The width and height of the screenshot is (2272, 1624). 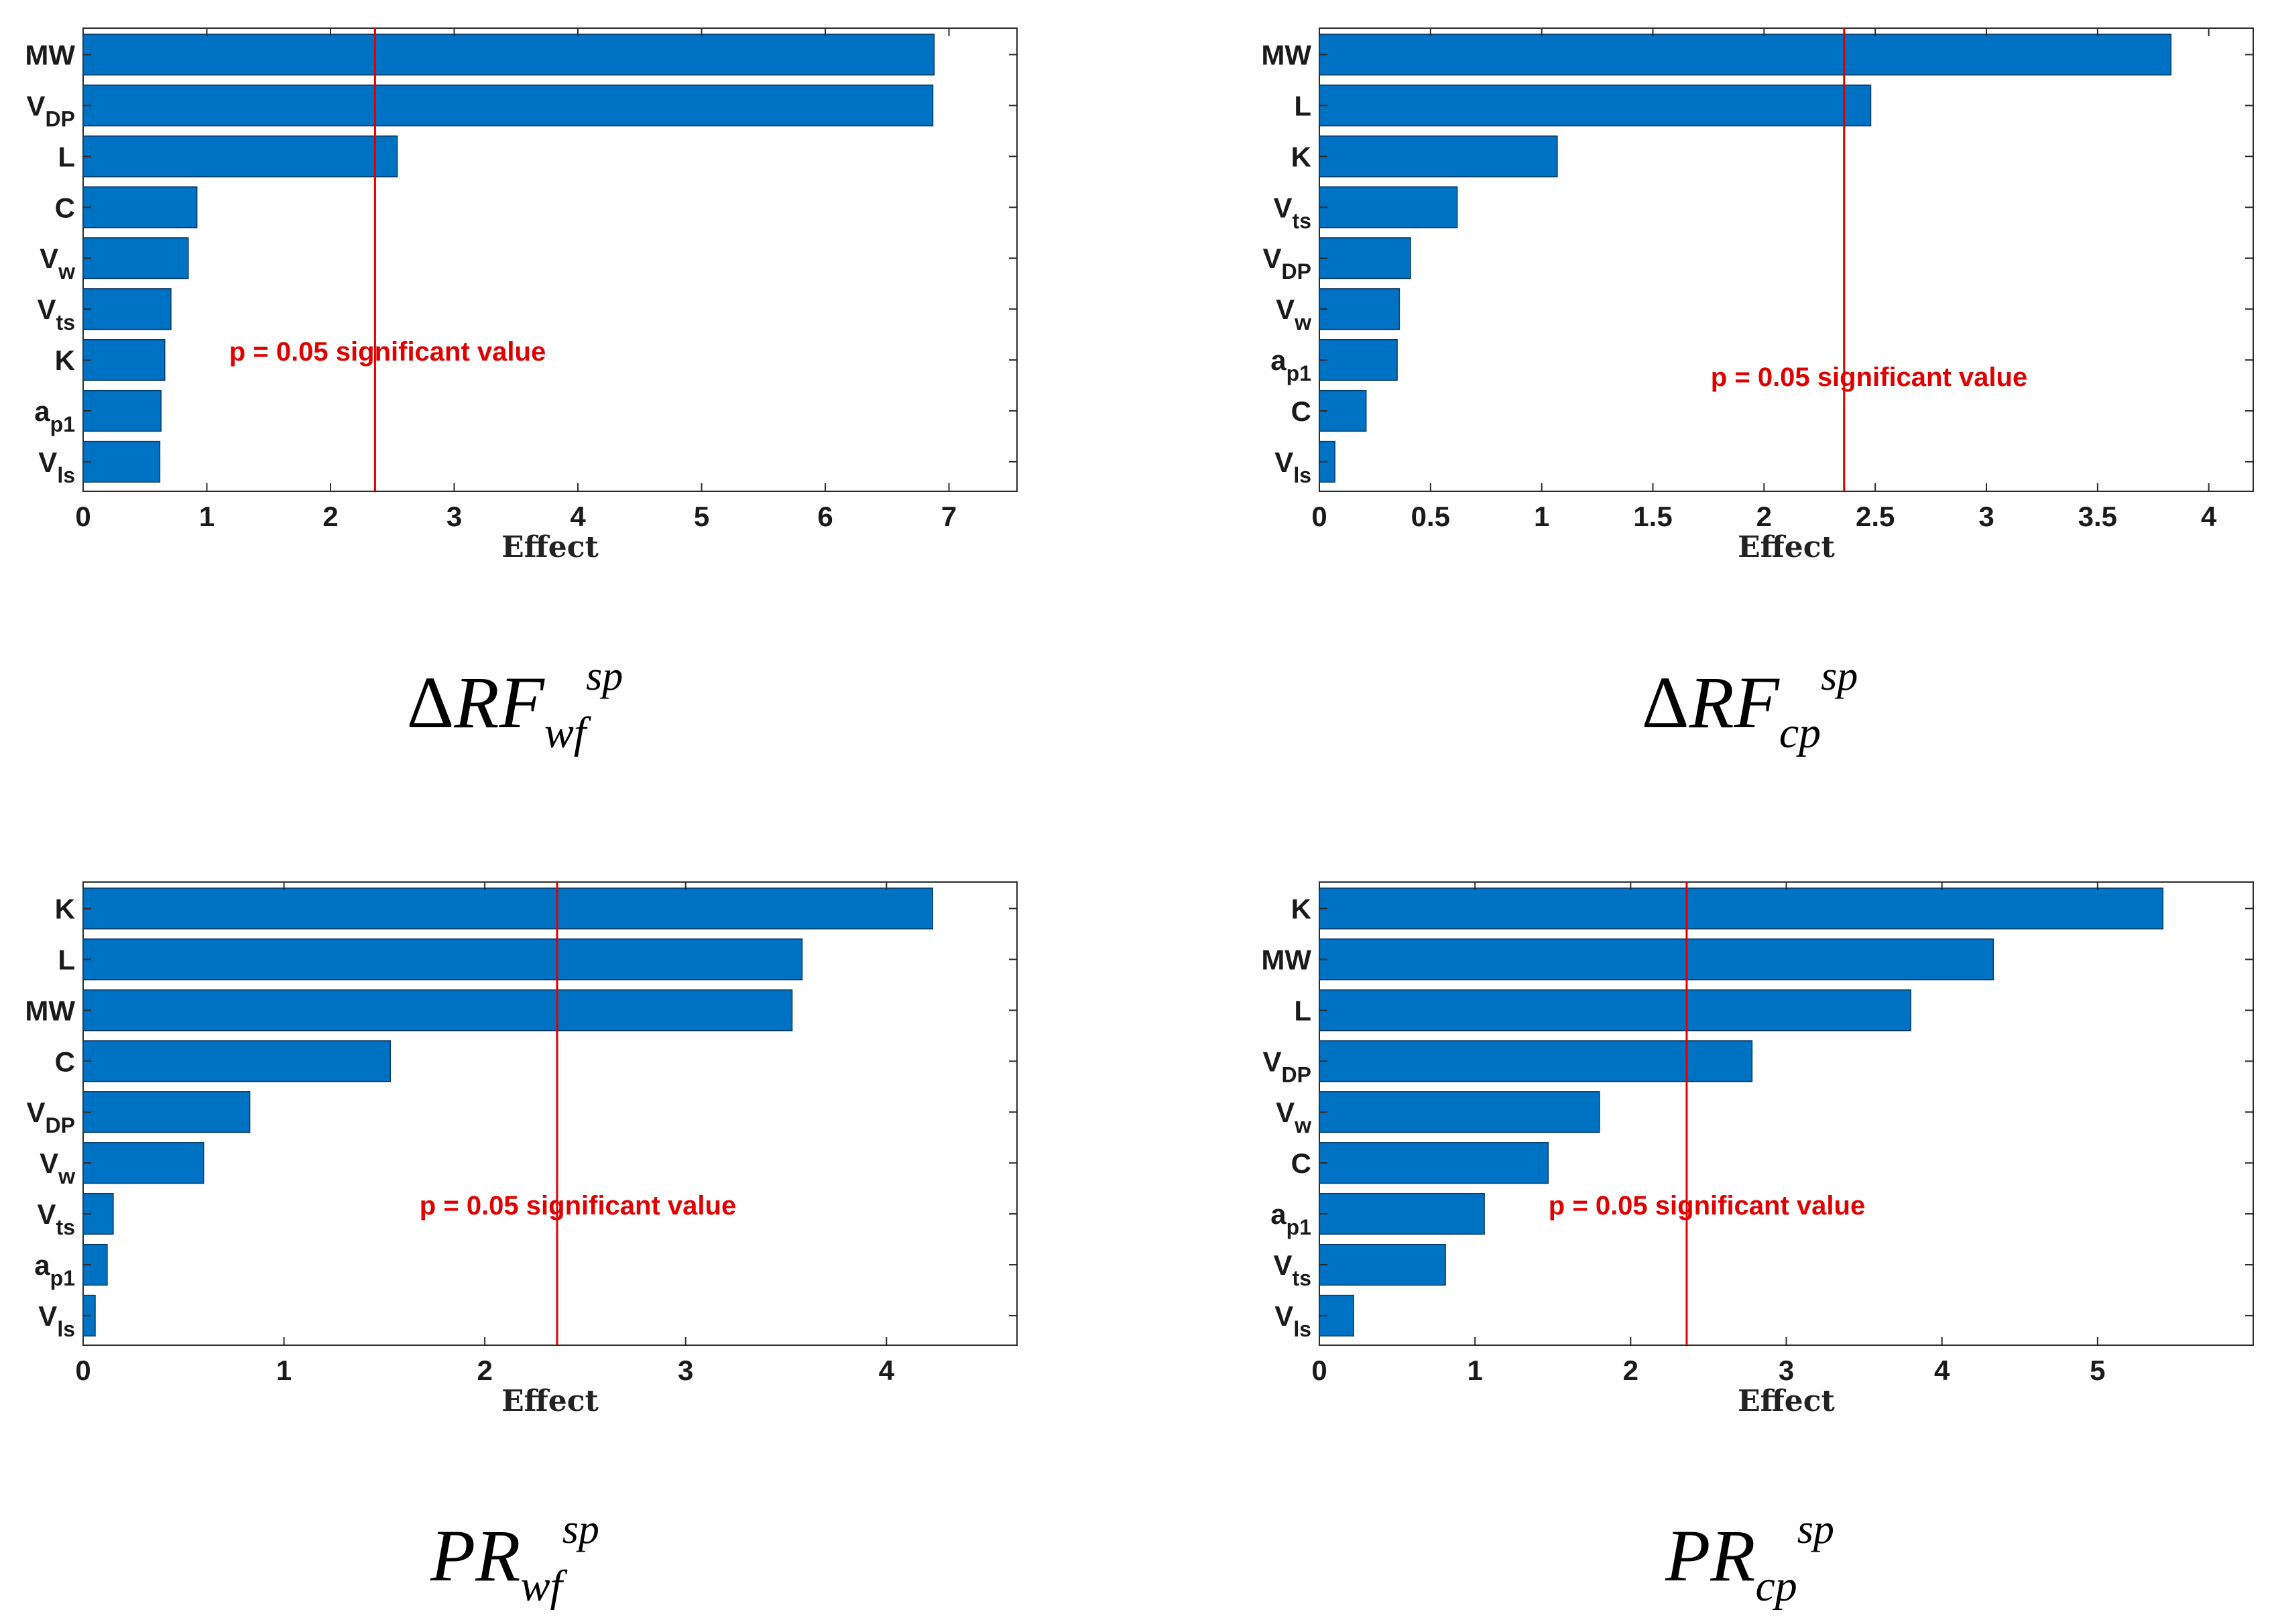 What do you see at coordinates (1652, 517) in the screenshot?
I see `x-tick-label: 1.5` at bounding box center [1652, 517].